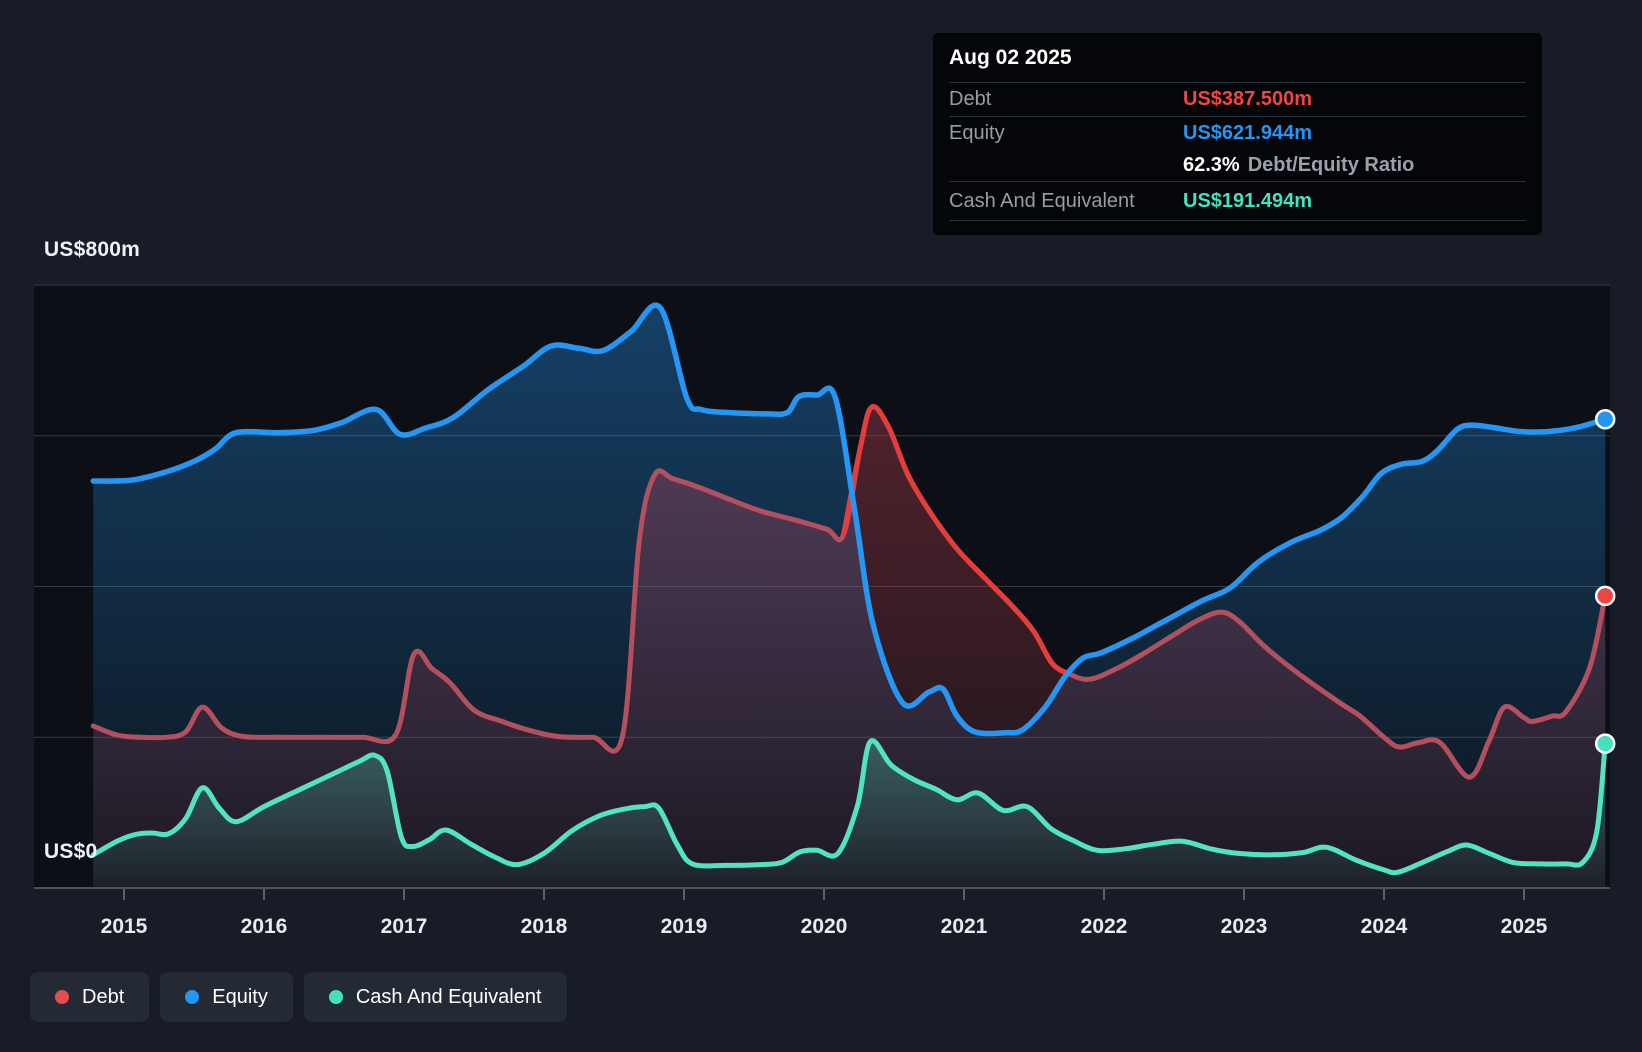 The width and height of the screenshot is (1642, 1052). What do you see at coordinates (404, 926) in the screenshot?
I see `x-axis-label-2017: 2017` at bounding box center [404, 926].